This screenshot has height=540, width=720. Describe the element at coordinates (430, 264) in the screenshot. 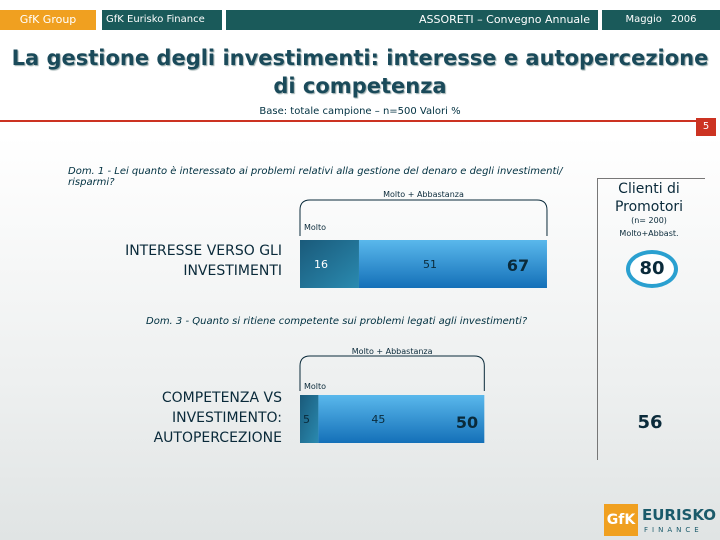

I see `bar-label-abbastanza-0: 51` at that location.